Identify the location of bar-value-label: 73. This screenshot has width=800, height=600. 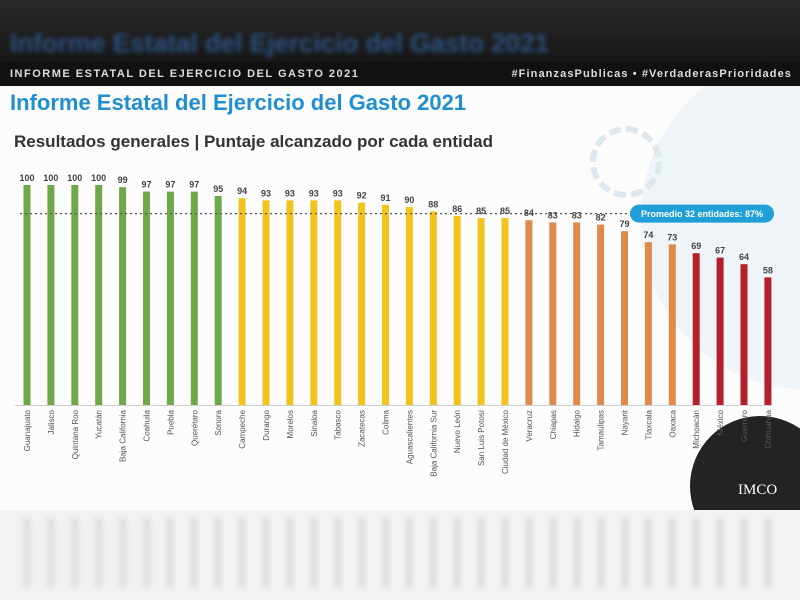
(672, 237).